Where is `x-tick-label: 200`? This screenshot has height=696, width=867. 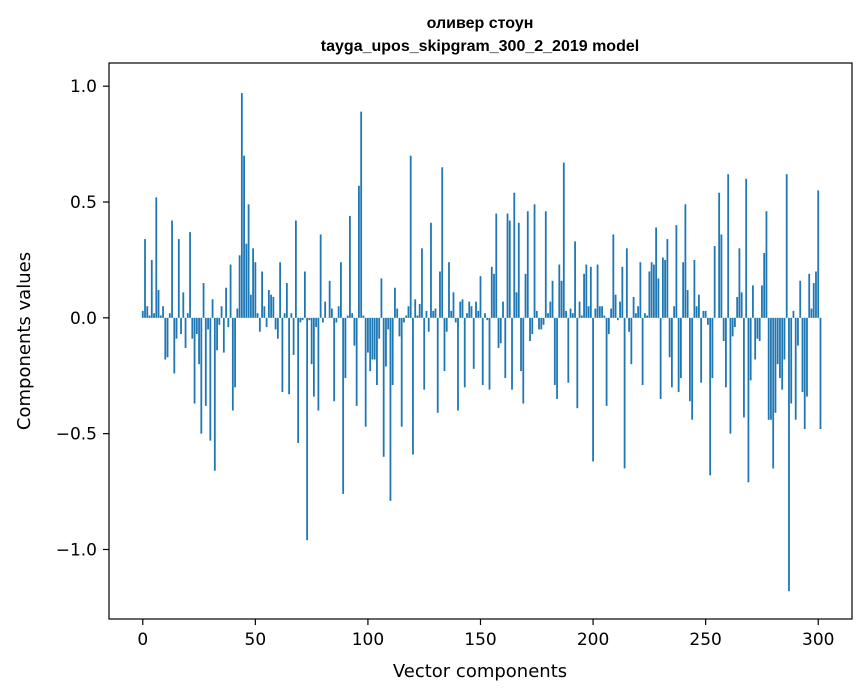
x-tick-label: 200 is located at coordinates (593, 640).